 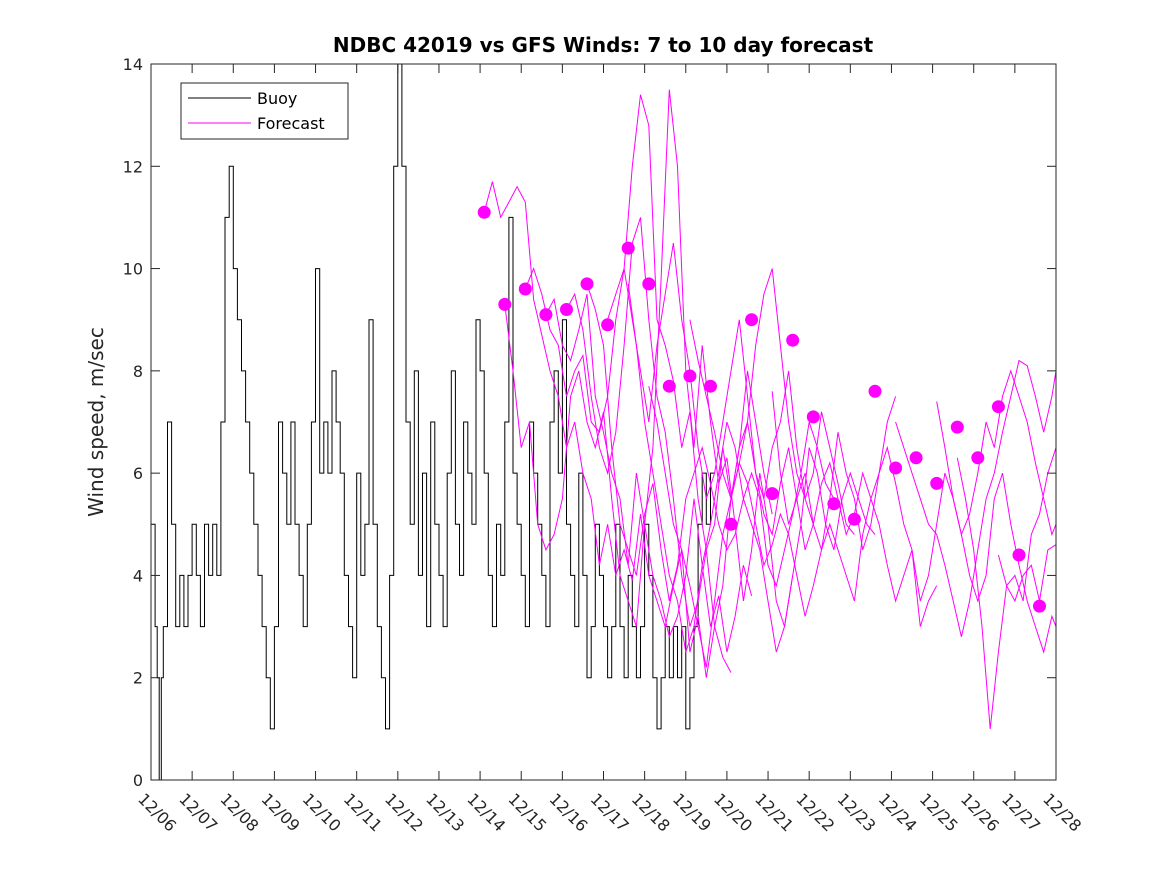 I want to click on y-tick-label: 12, so click(x=133, y=166).